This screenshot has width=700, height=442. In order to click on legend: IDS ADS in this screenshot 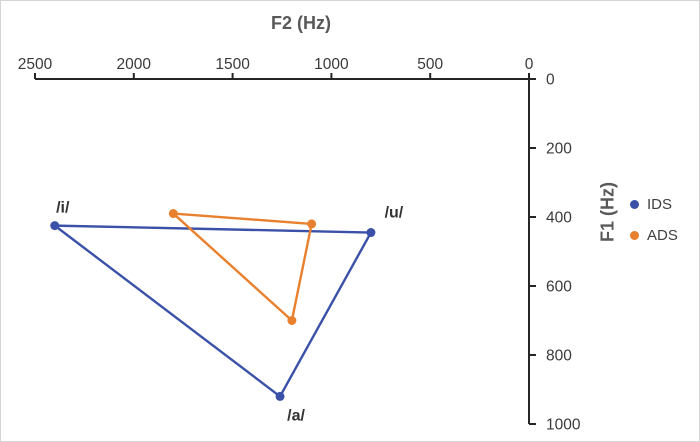, I will do `click(654, 219)`.